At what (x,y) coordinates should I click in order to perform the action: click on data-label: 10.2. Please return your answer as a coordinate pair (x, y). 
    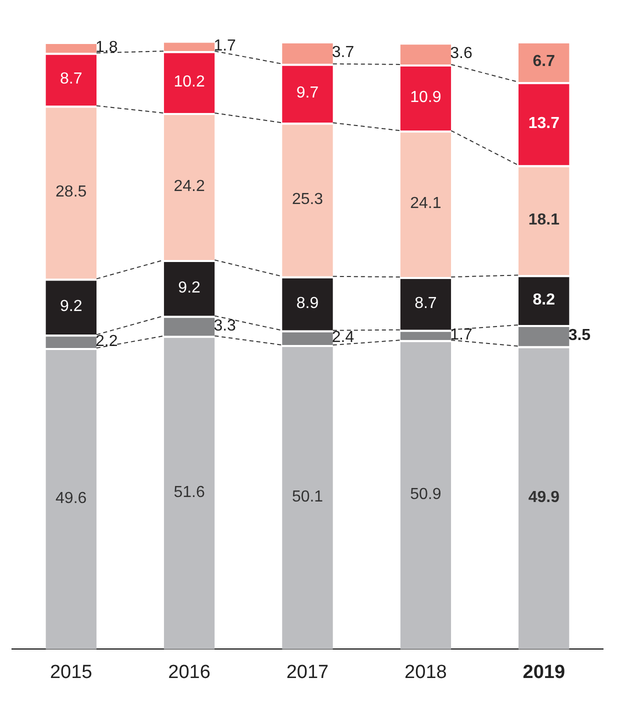
    Looking at the image, I should click on (189, 81).